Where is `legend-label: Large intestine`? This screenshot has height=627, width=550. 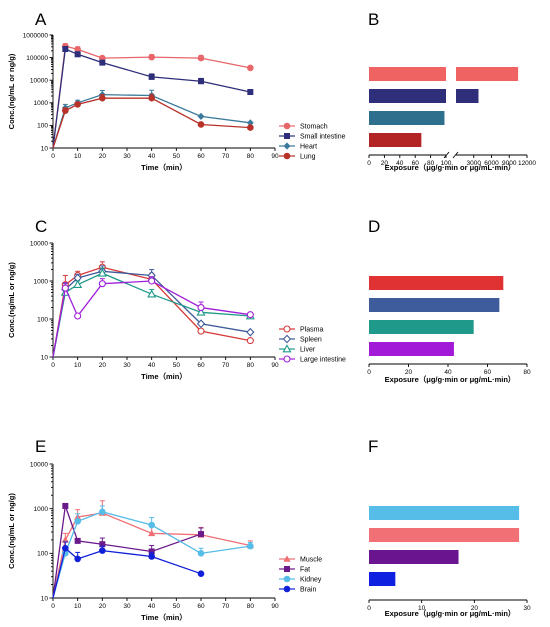
legend-label: Large intestine is located at coordinates (323, 360).